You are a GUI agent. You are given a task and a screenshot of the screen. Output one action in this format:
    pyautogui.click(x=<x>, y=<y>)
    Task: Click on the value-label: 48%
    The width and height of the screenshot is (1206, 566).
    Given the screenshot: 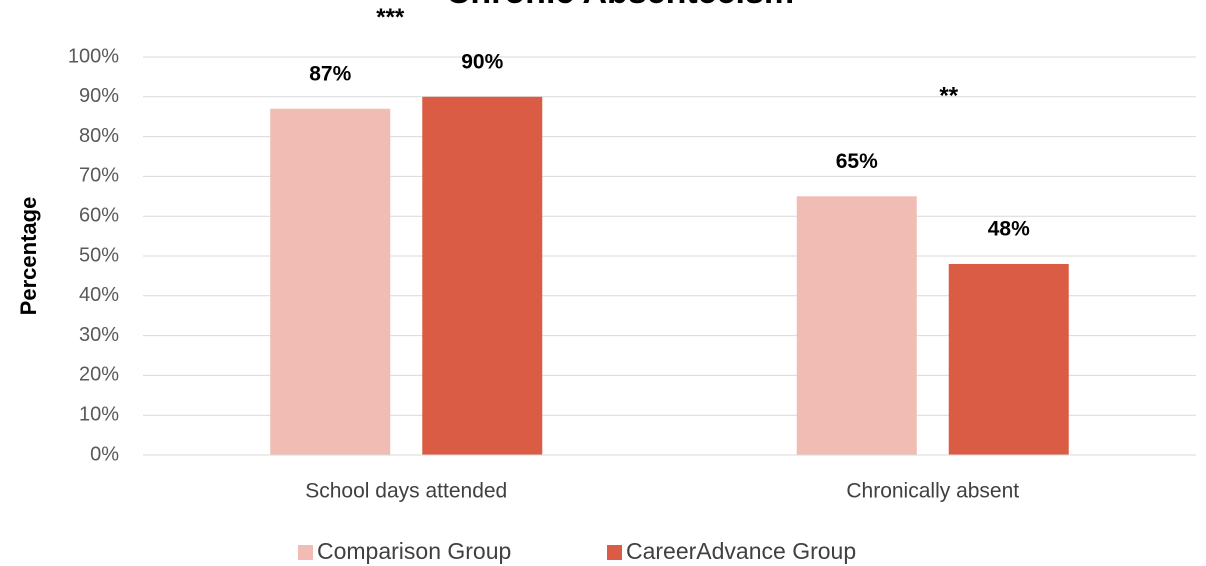 What is the action you would take?
    pyautogui.click(x=1009, y=229)
    